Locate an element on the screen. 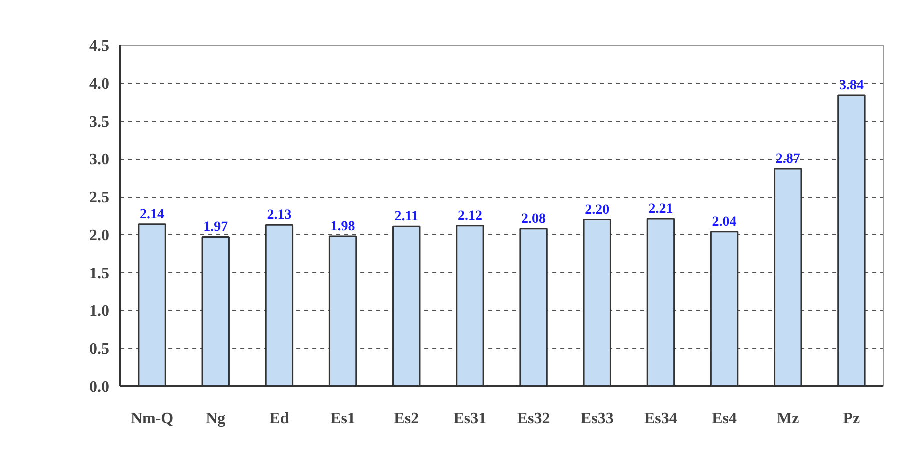 The width and height of the screenshot is (907, 450). data-label: 2.08 is located at coordinates (534, 219).